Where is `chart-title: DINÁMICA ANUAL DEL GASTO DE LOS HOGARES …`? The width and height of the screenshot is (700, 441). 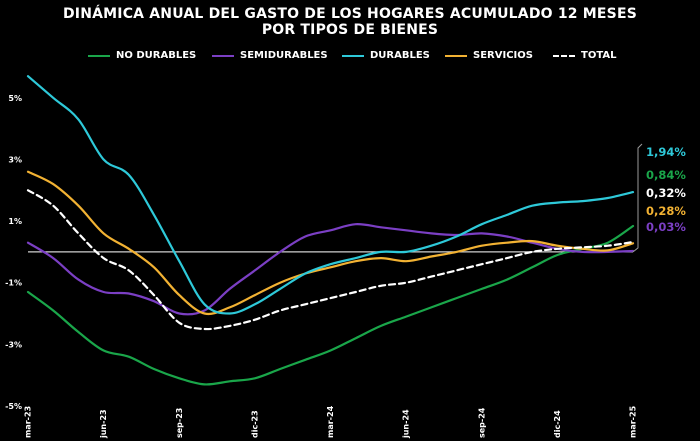
chart-title: DINÁMICA ANUAL DEL GASTO DE LOS HOGARES … is located at coordinates (350, 22).